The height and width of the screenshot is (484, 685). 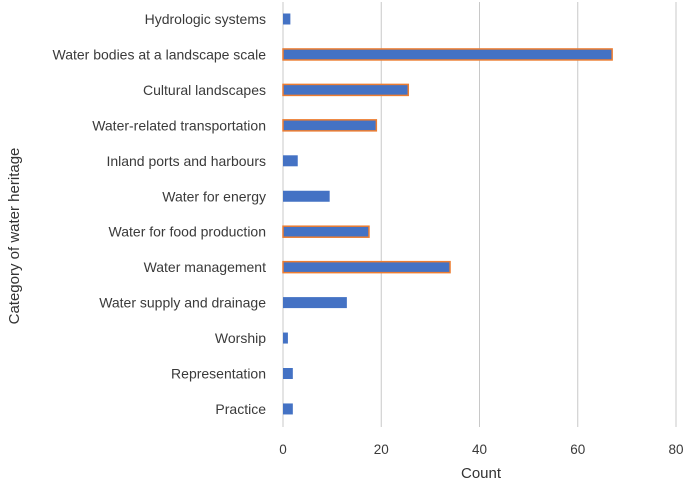 What do you see at coordinates (675, 449) in the screenshot?
I see `x-tick-label: 80` at bounding box center [675, 449].